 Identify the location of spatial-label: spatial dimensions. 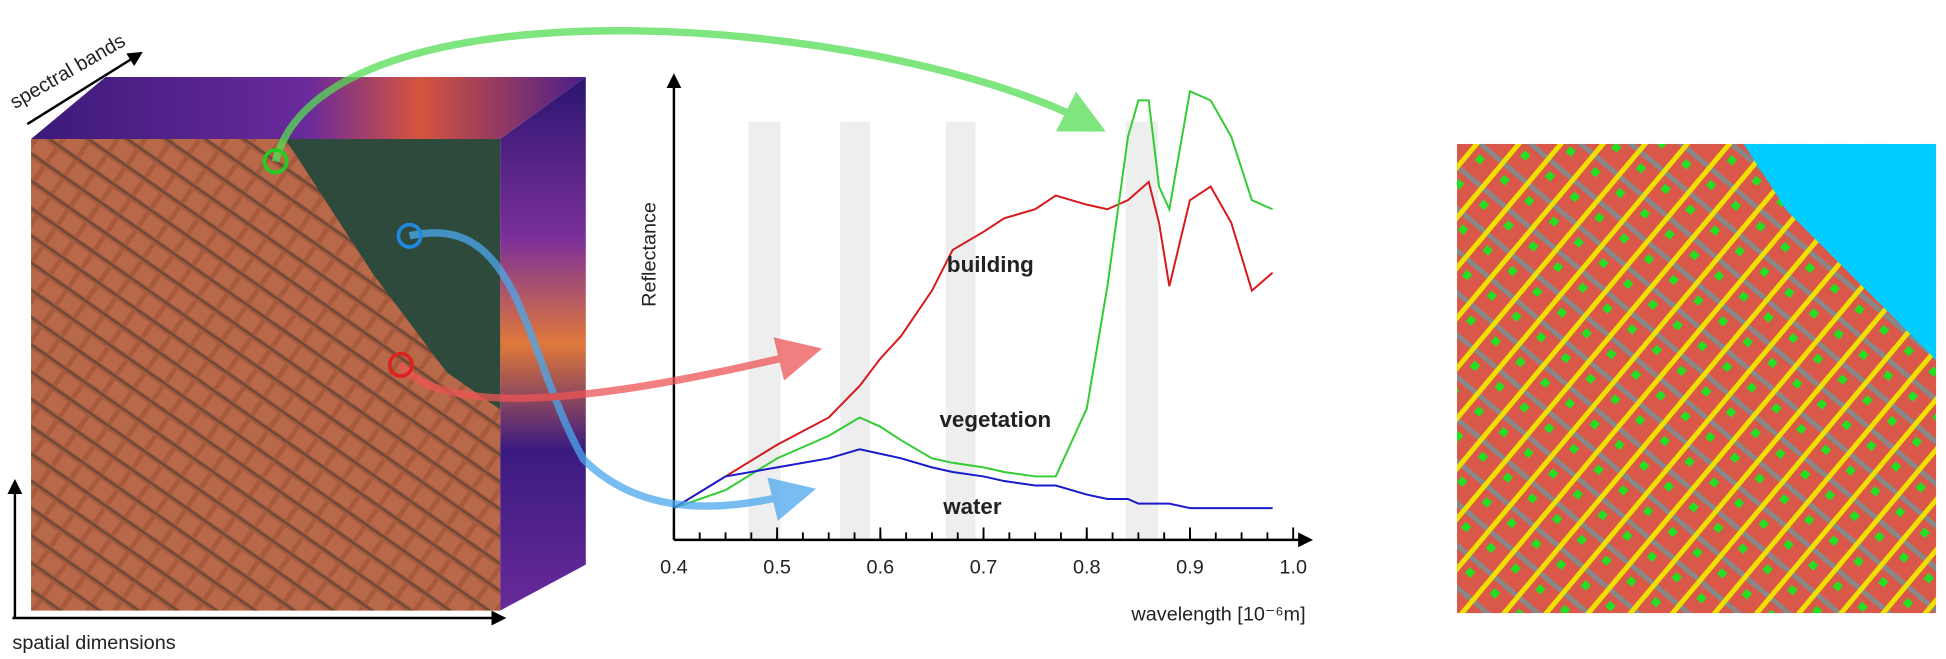
(93, 643).